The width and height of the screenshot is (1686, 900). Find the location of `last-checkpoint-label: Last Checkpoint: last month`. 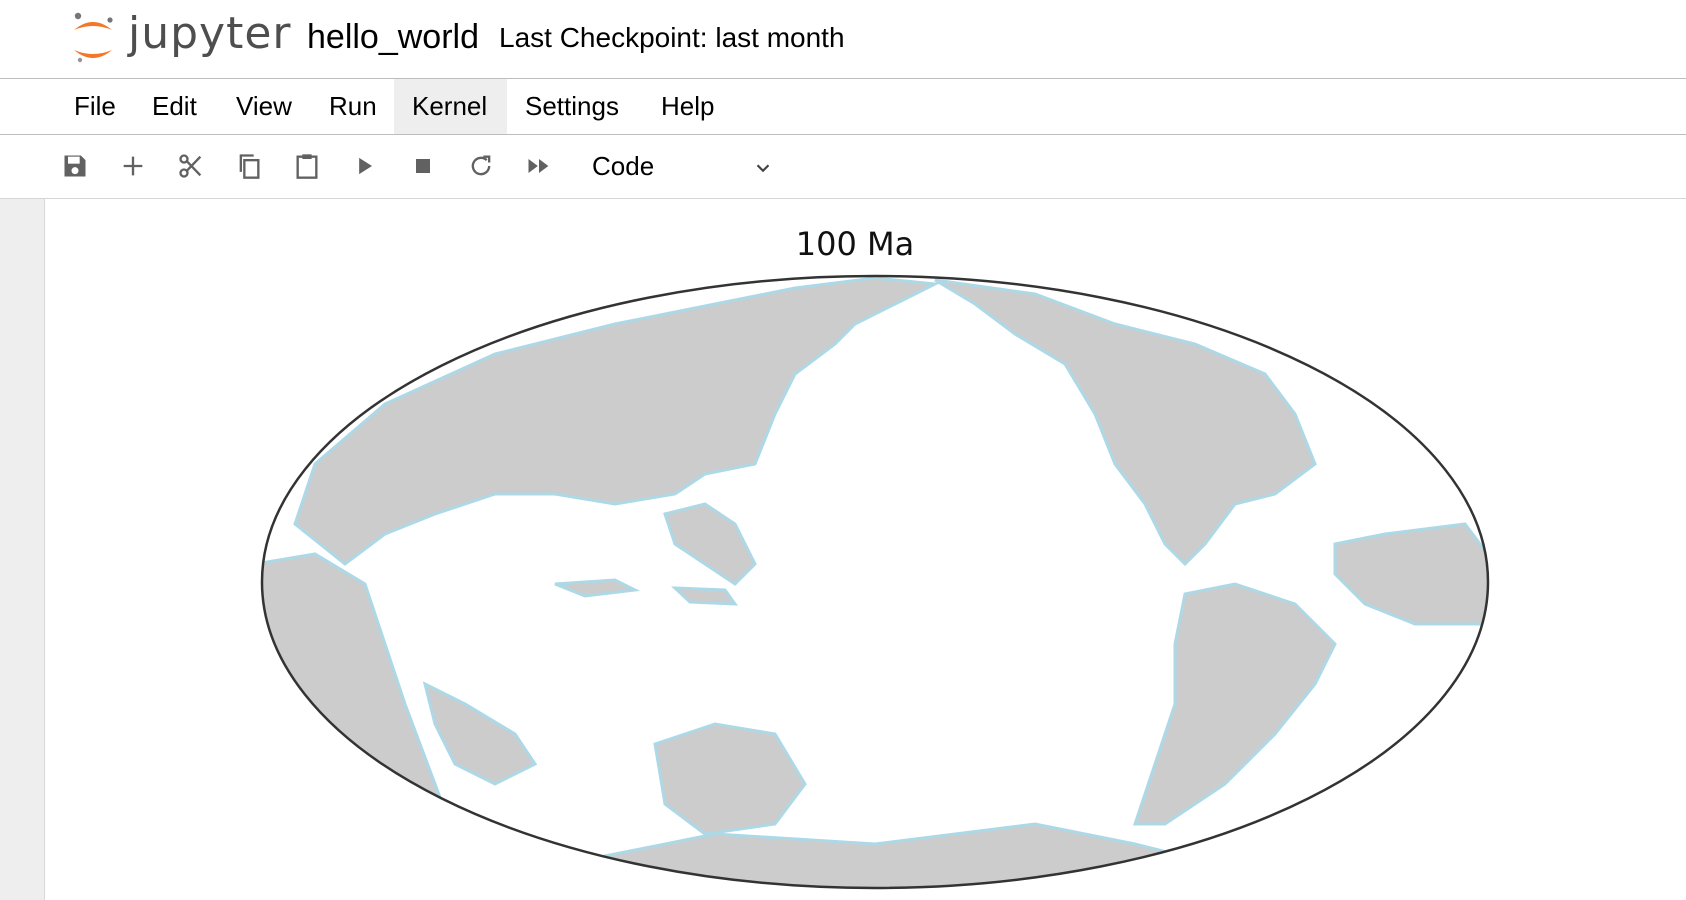

last-checkpoint-label: Last Checkpoint: last month is located at coordinates (672, 37).